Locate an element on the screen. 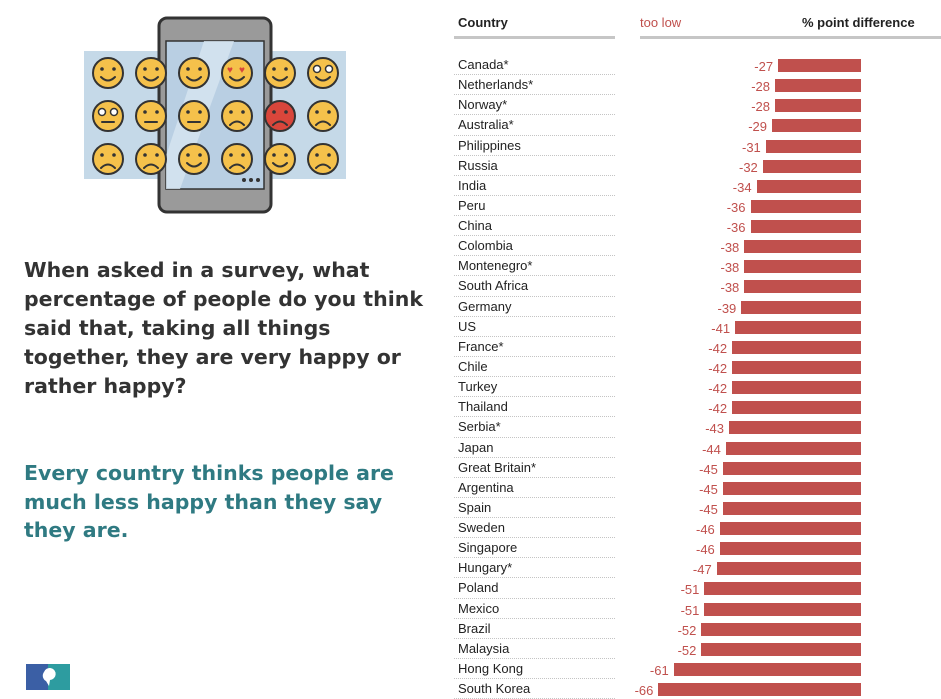  emoji-disappointed-icon is located at coordinates (323, 159).